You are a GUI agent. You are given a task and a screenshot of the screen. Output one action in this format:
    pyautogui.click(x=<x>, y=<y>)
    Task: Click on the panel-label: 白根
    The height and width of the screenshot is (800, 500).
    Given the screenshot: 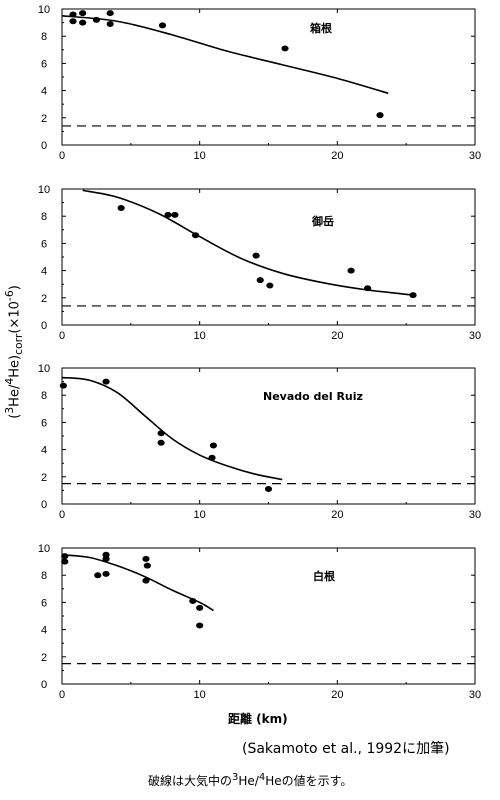 What is the action you would take?
    pyautogui.click(x=324, y=576)
    